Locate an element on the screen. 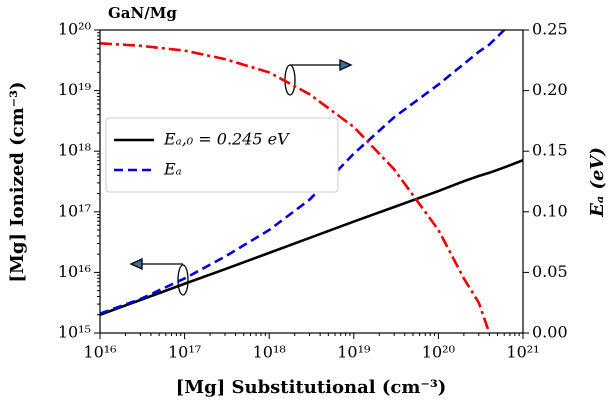 Image resolution: width=611 pixels, height=409 pixels. y2-tick-label: 0.10 is located at coordinates (550, 210).